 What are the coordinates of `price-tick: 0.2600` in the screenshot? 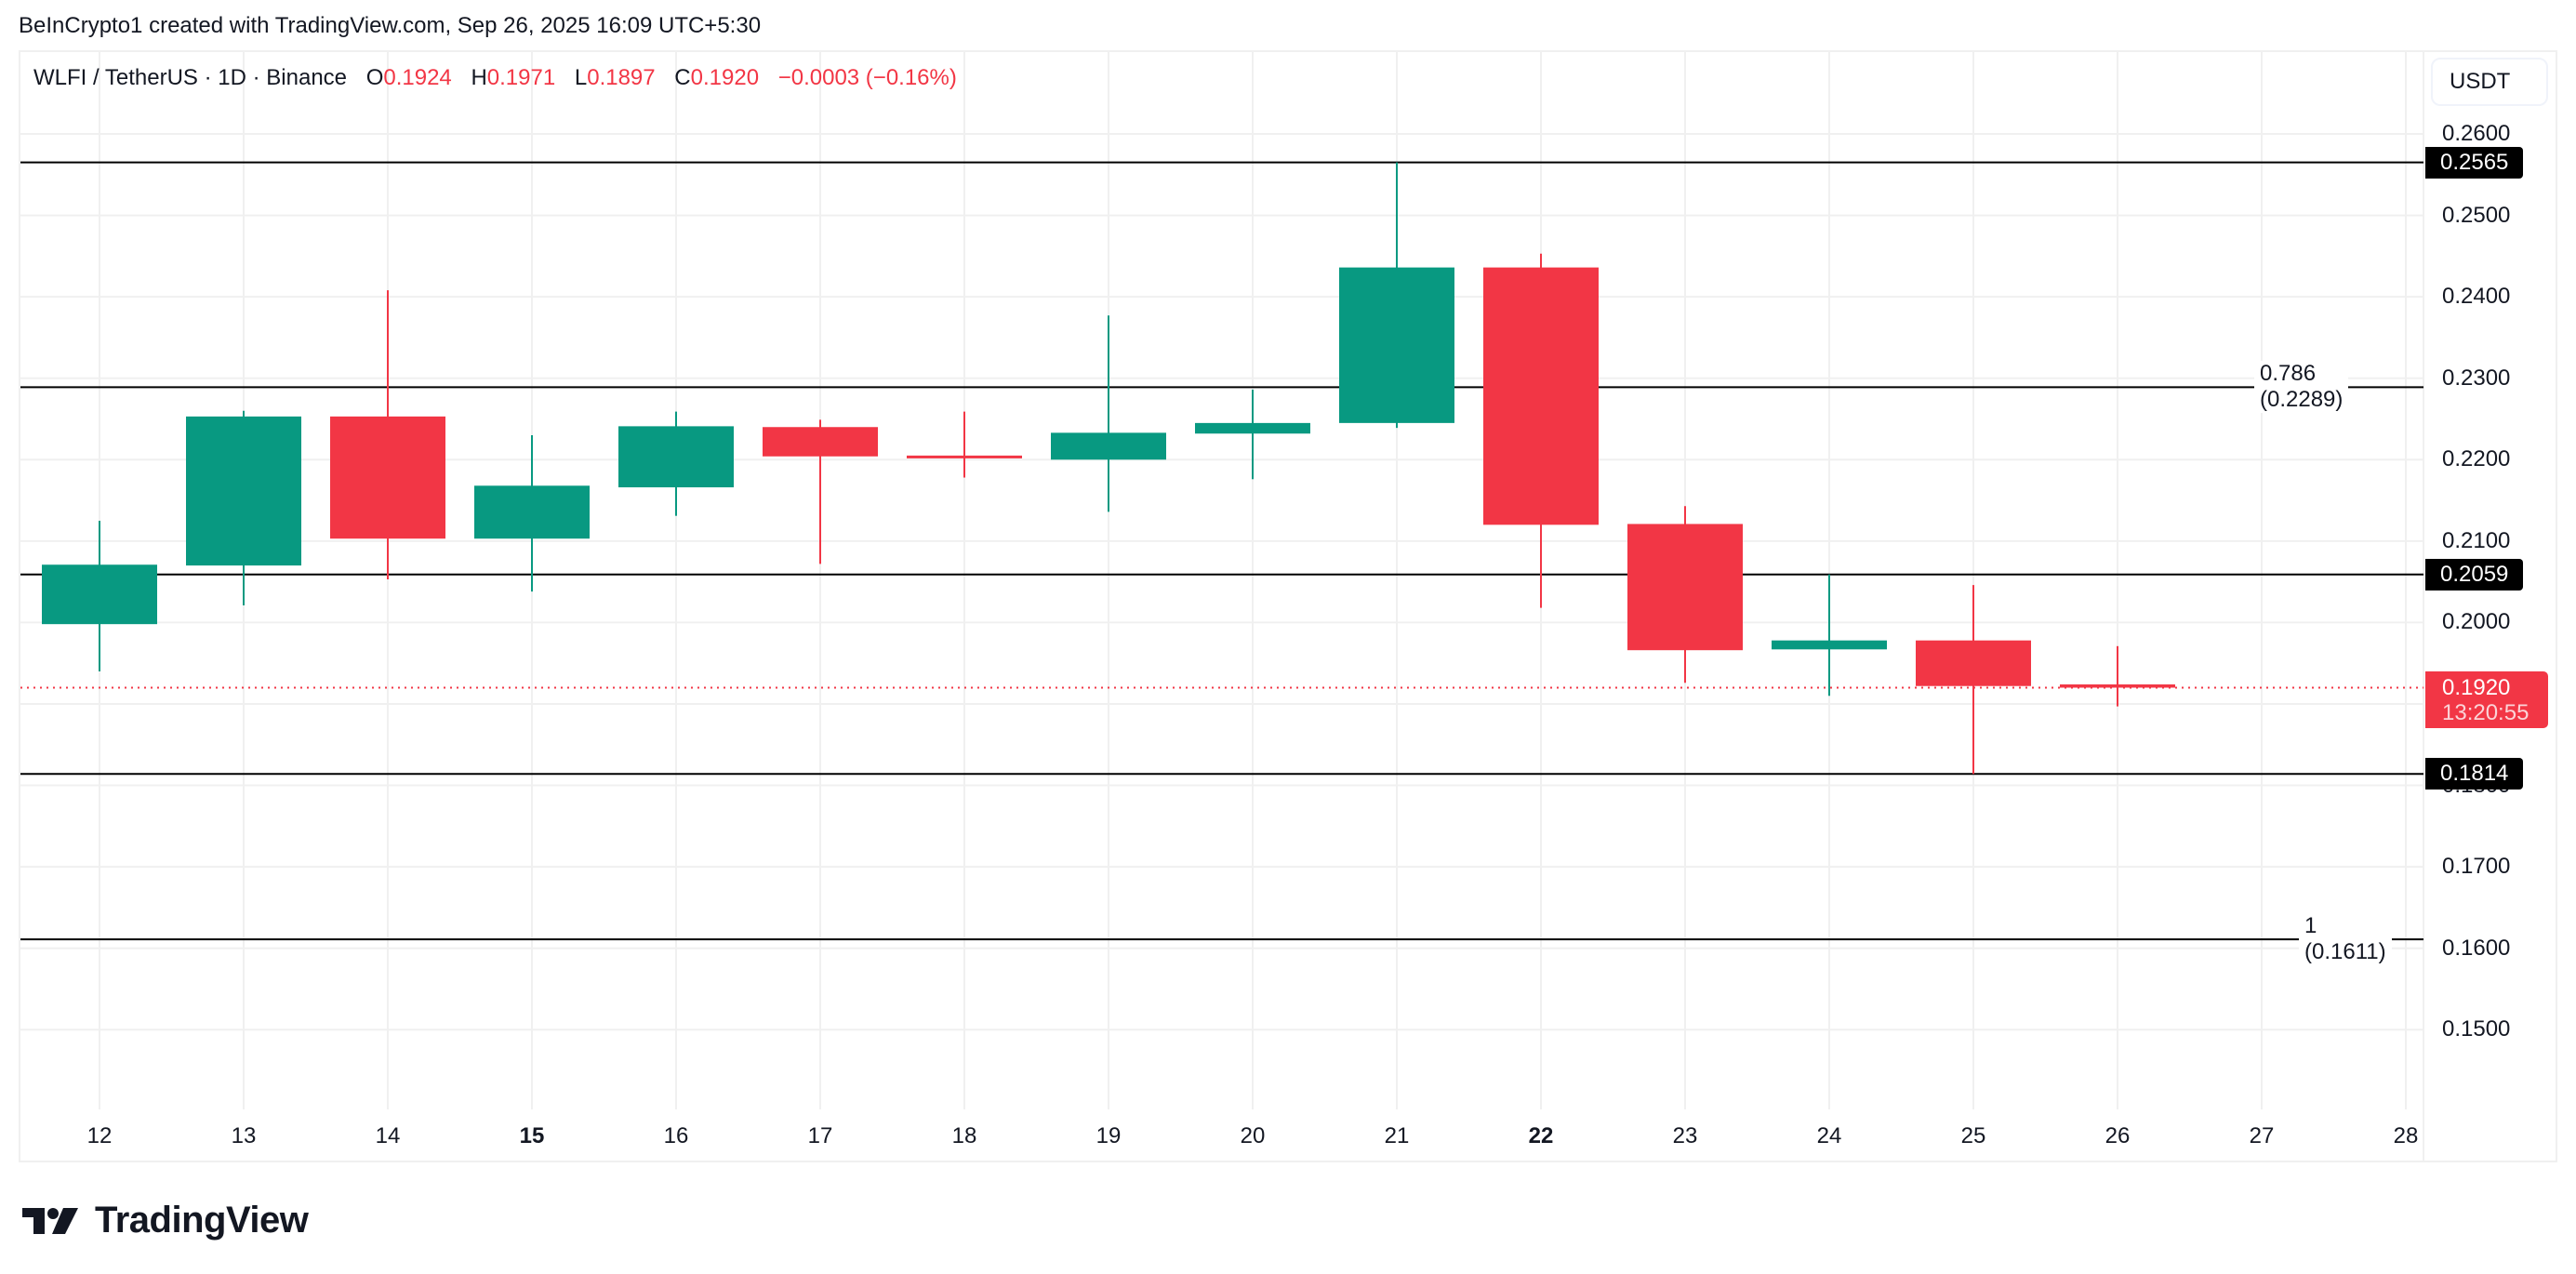 It's located at (2476, 133).